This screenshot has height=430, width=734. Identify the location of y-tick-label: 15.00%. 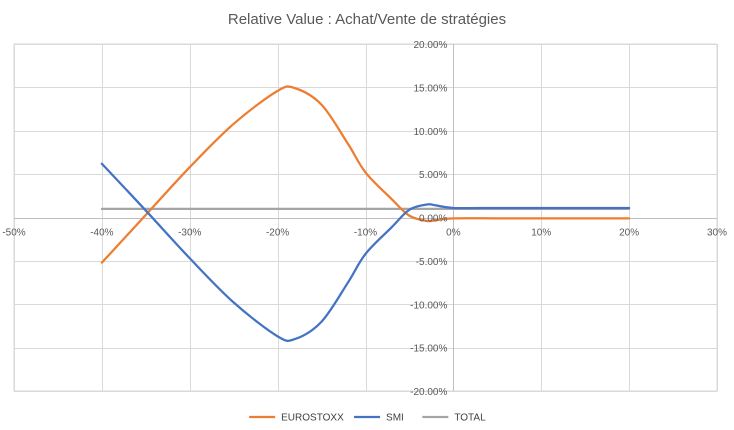
(430, 88).